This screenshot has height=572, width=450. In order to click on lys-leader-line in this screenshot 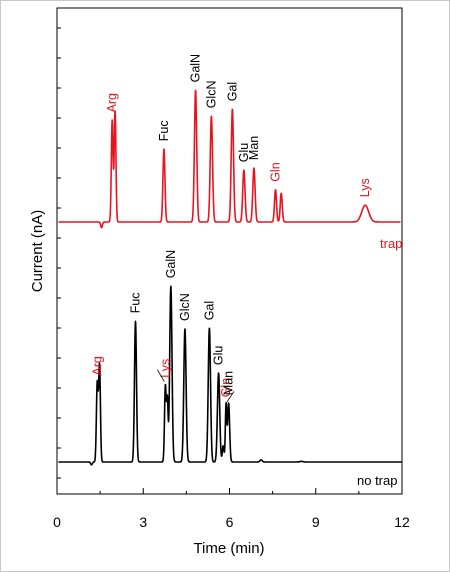, I will do `click(161, 375)`.